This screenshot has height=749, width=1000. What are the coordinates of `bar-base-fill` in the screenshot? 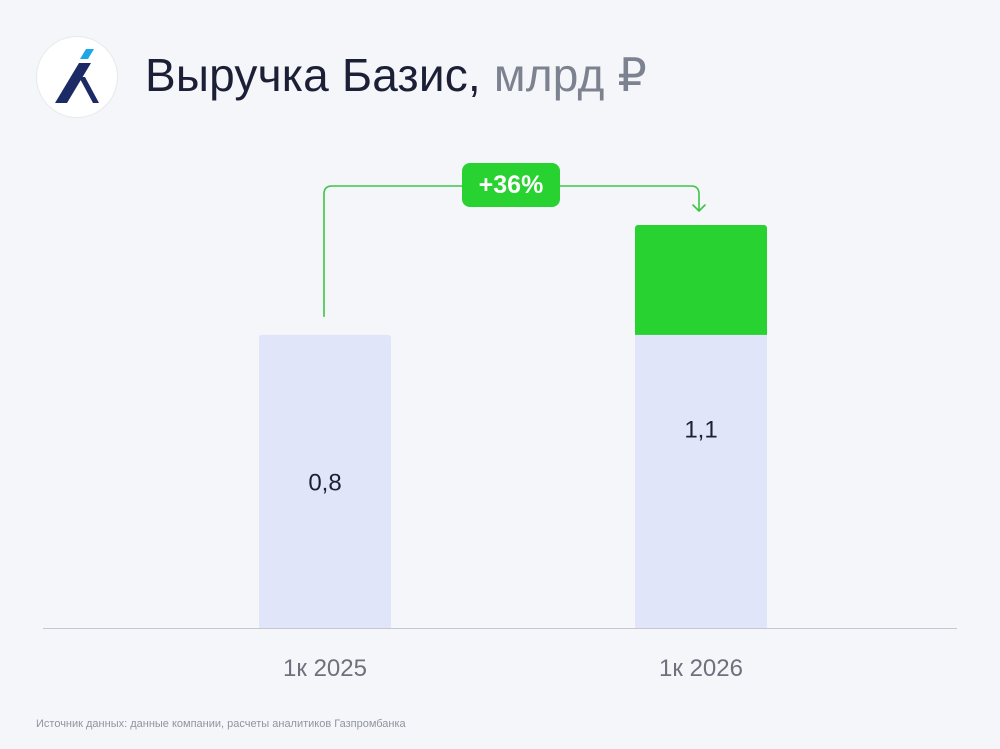 It's located at (325, 625).